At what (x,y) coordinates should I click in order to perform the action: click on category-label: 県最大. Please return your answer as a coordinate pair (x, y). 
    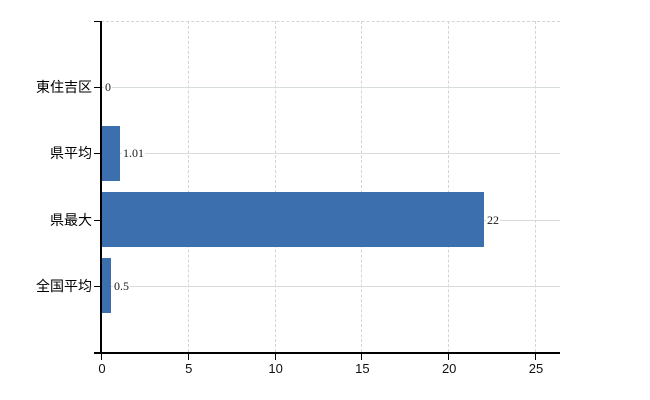
    Looking at the image, I should click on (71, 219).